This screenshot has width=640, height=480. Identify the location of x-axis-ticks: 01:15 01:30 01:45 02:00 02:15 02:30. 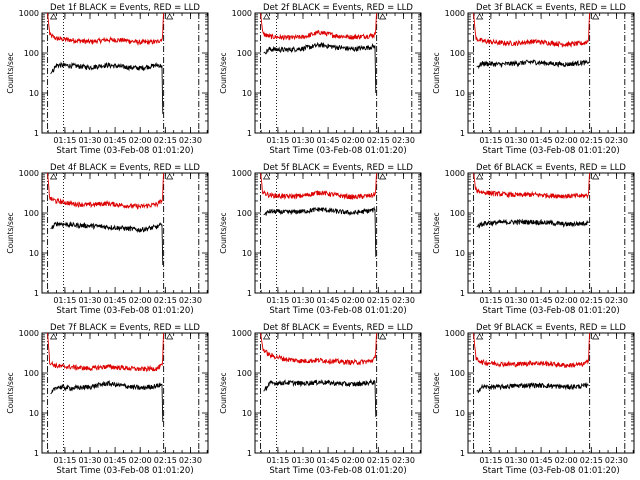
(127, 399).